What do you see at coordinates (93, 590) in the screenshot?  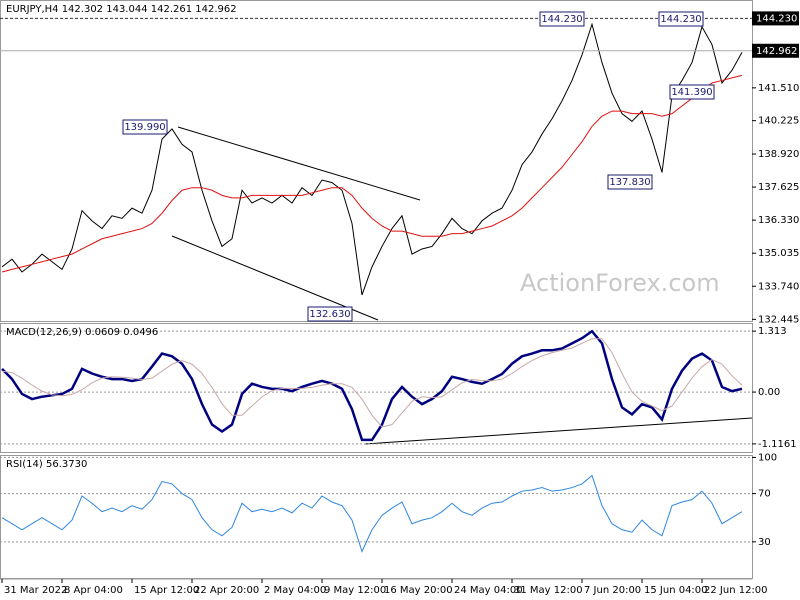 I see `x-tick-label: 8 Apr 04:00` at bounding box center [93, 590].